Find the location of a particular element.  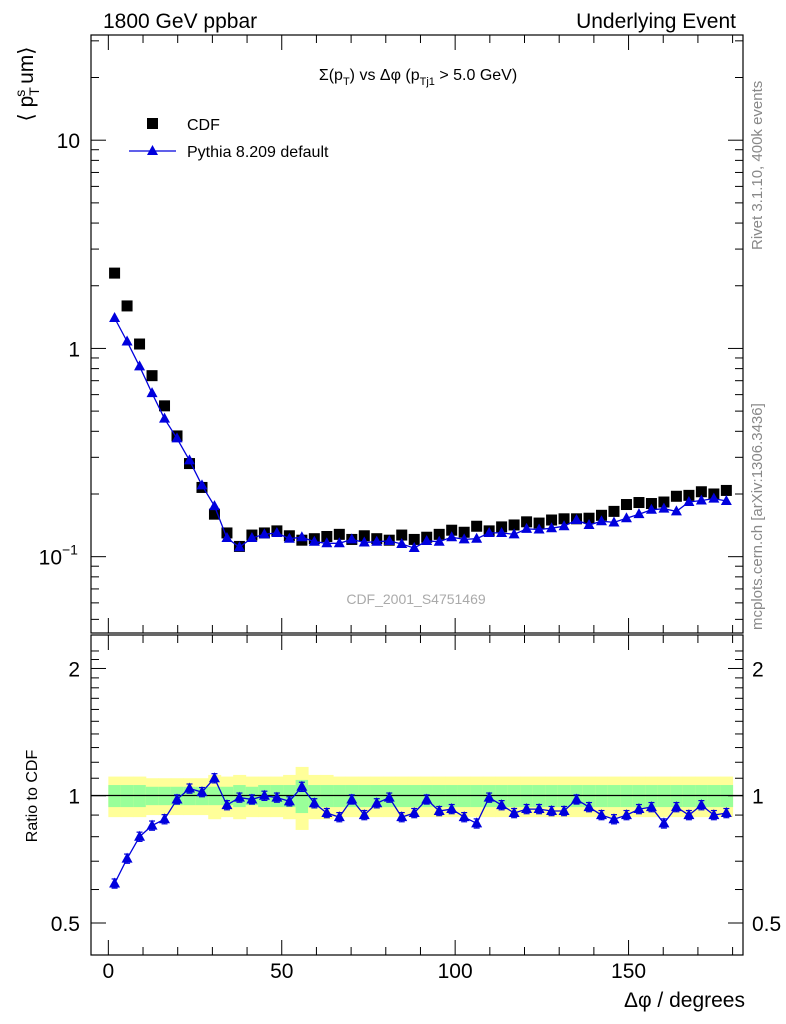

ratio-y-tick-label-right: 1 is located at coordinates (758, 797).